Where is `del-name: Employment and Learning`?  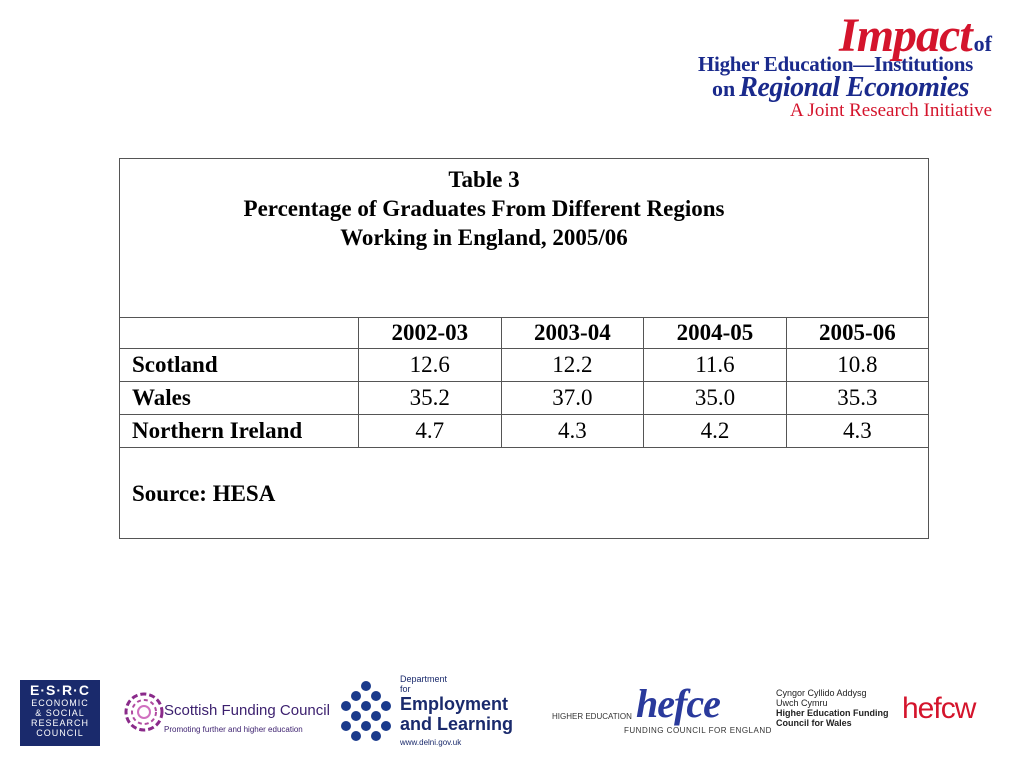 del-name: Employment and Learning is located at coordinates (456, 714).